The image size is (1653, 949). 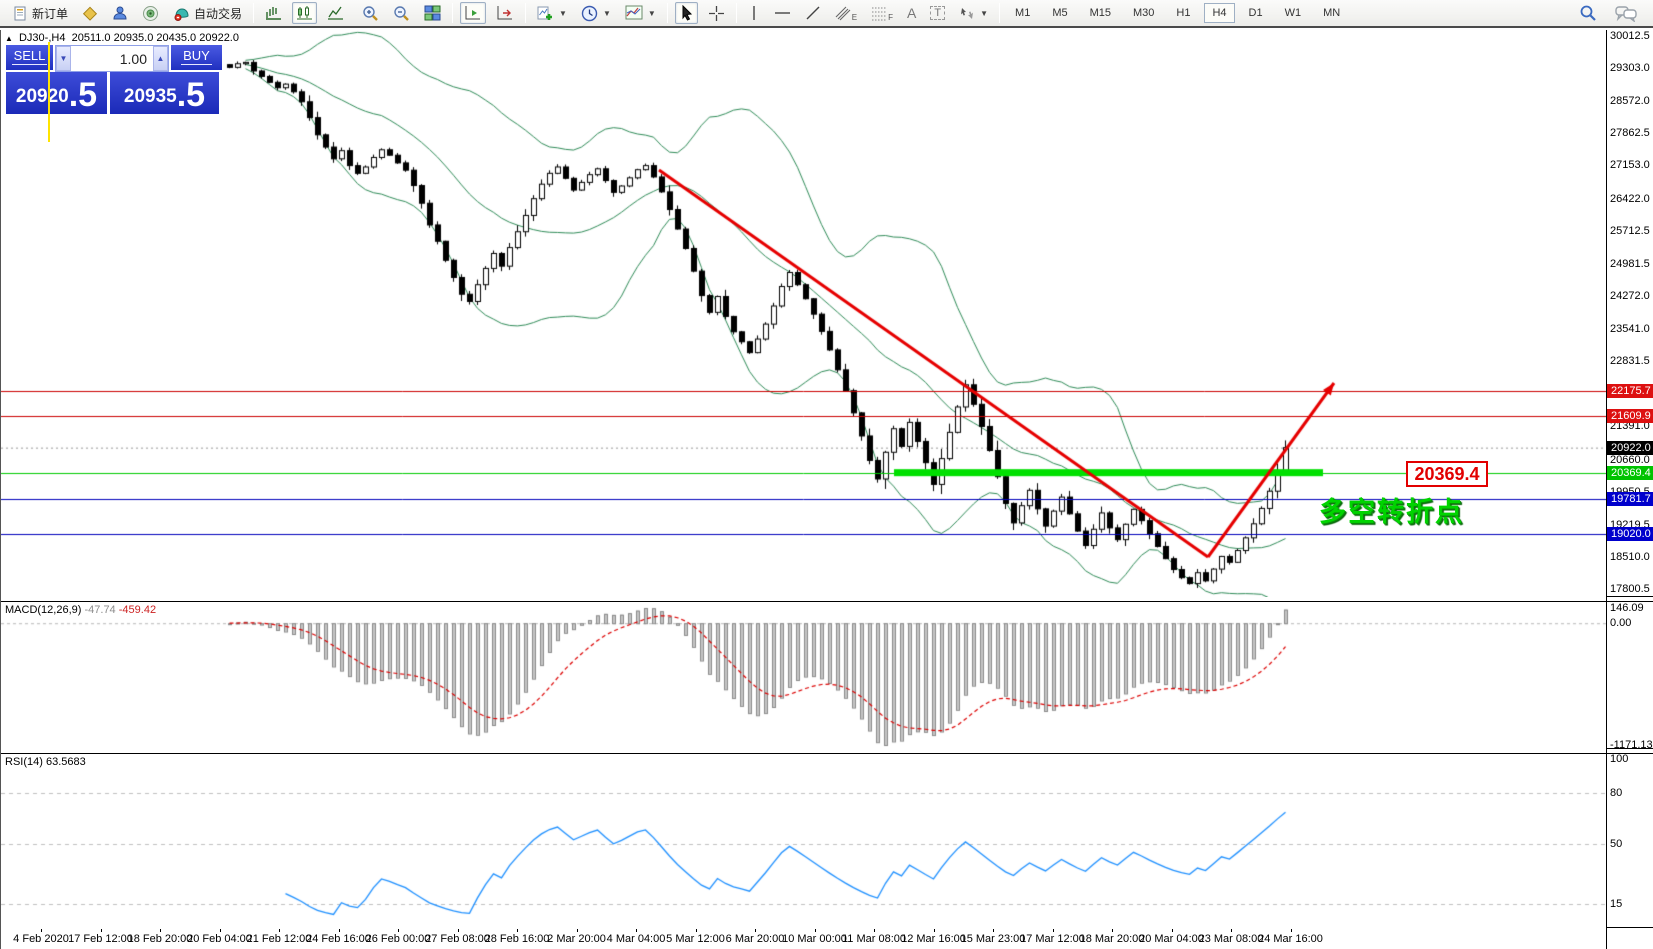 I want to click on buy-button: BUY, so click(x=195, y=58).